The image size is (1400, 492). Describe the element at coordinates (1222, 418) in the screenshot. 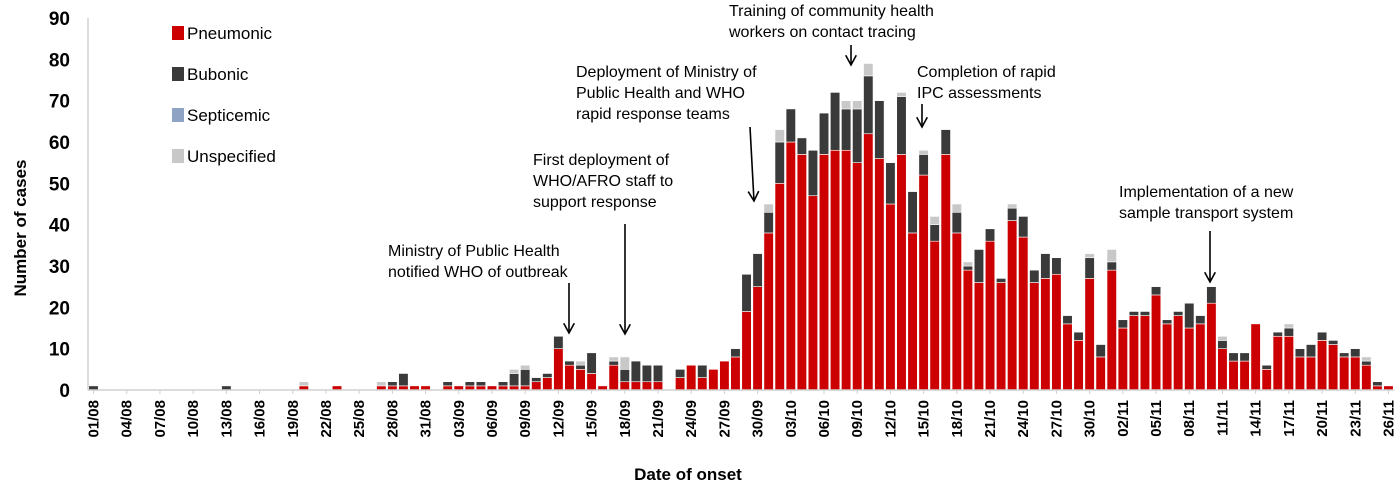

I see `x-tick-label: 11/11` at that location.